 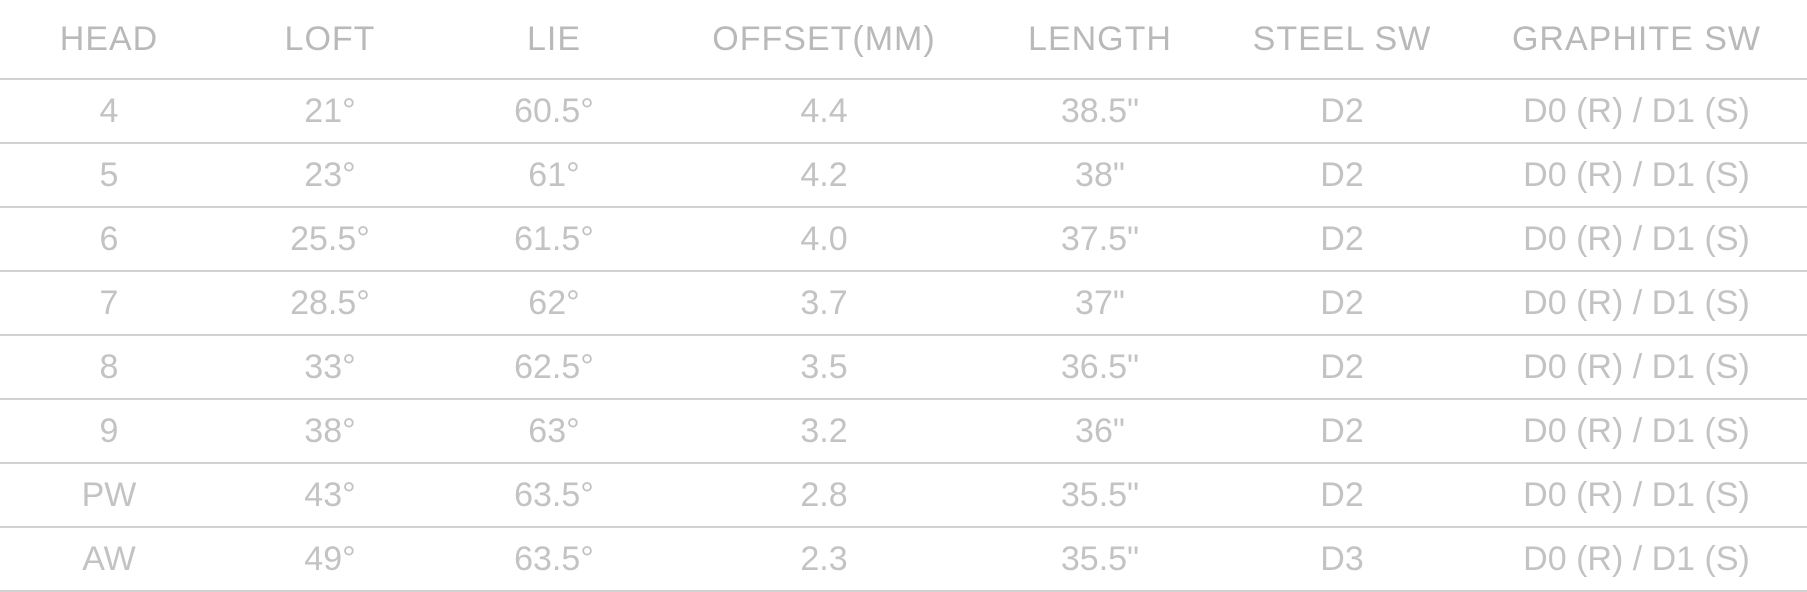 What do you see at coordinates (824, 559) in the screenshot?
I see `cell-offset: 2.3` at bounding box center [824, 559].